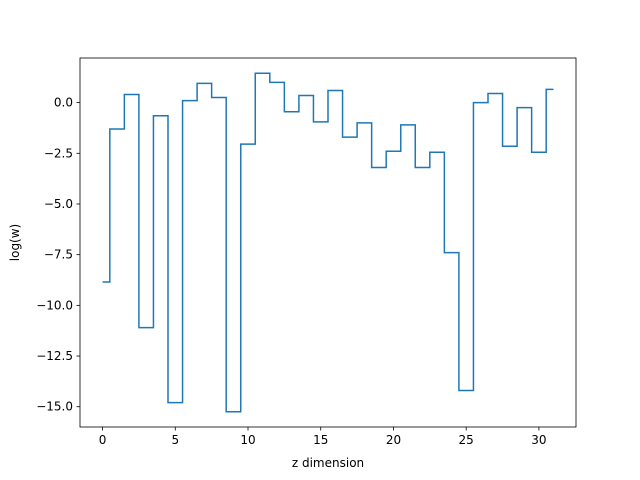  Describe the element at coordinates (175, 440) in the screenshot. I see `x-tick-label: 5` at that location.